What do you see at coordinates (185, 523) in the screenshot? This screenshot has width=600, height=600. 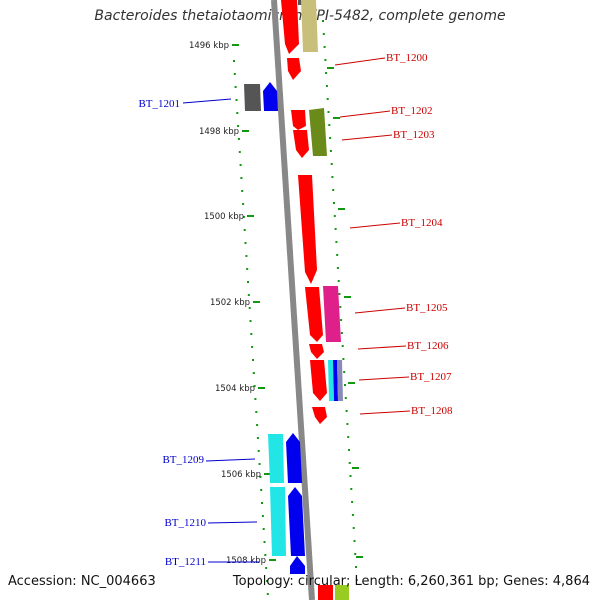 I see `gene-label-bt-1210: BT_1210` at bounding box center [185, 523].